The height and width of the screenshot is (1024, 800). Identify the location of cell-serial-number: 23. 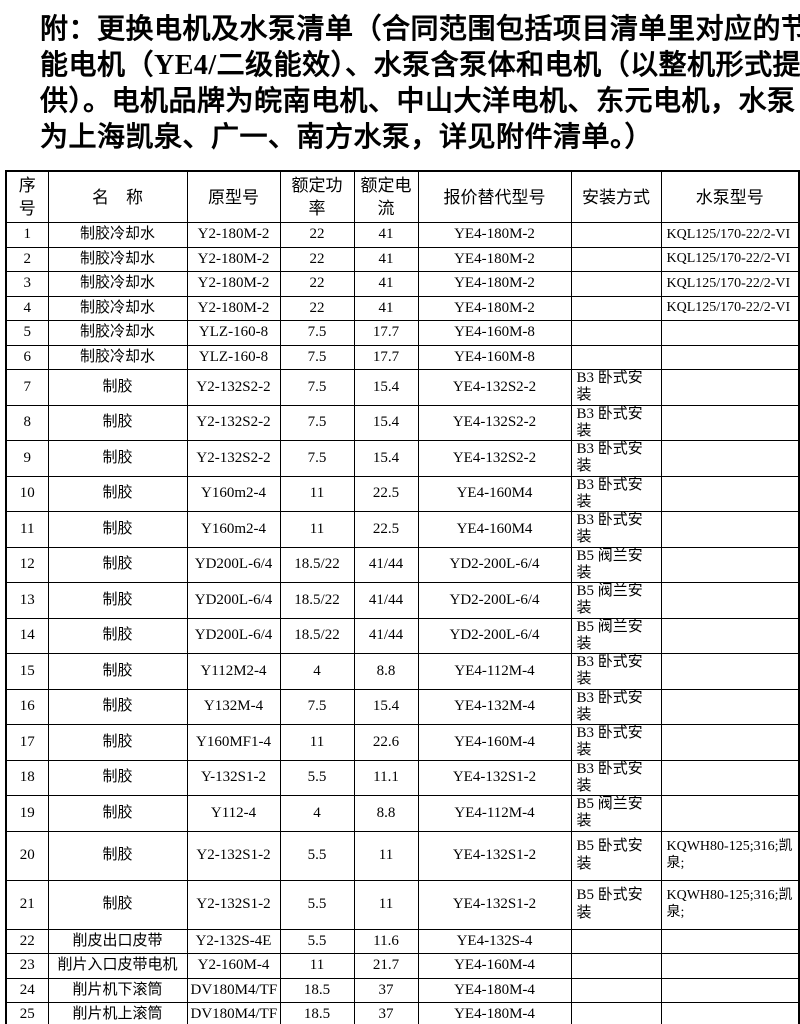
(27, 966).